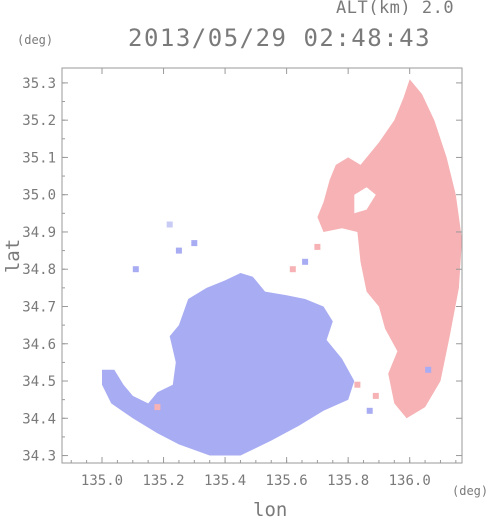  Describe the element at coordinates (39, 84) in the screenshot. I see `y-tick-label: 35.3` at that location.